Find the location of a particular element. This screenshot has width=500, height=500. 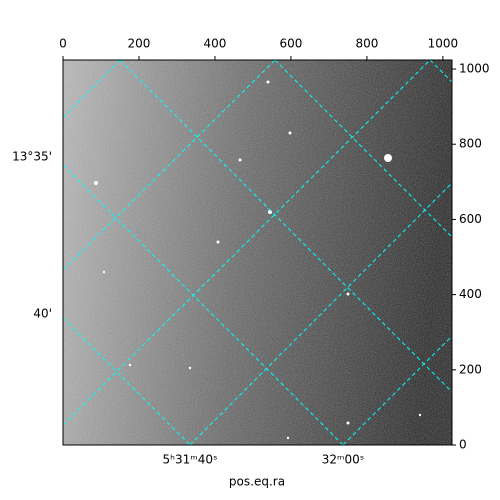

y-tick-label: 400 is located at coordinates (470, 294).